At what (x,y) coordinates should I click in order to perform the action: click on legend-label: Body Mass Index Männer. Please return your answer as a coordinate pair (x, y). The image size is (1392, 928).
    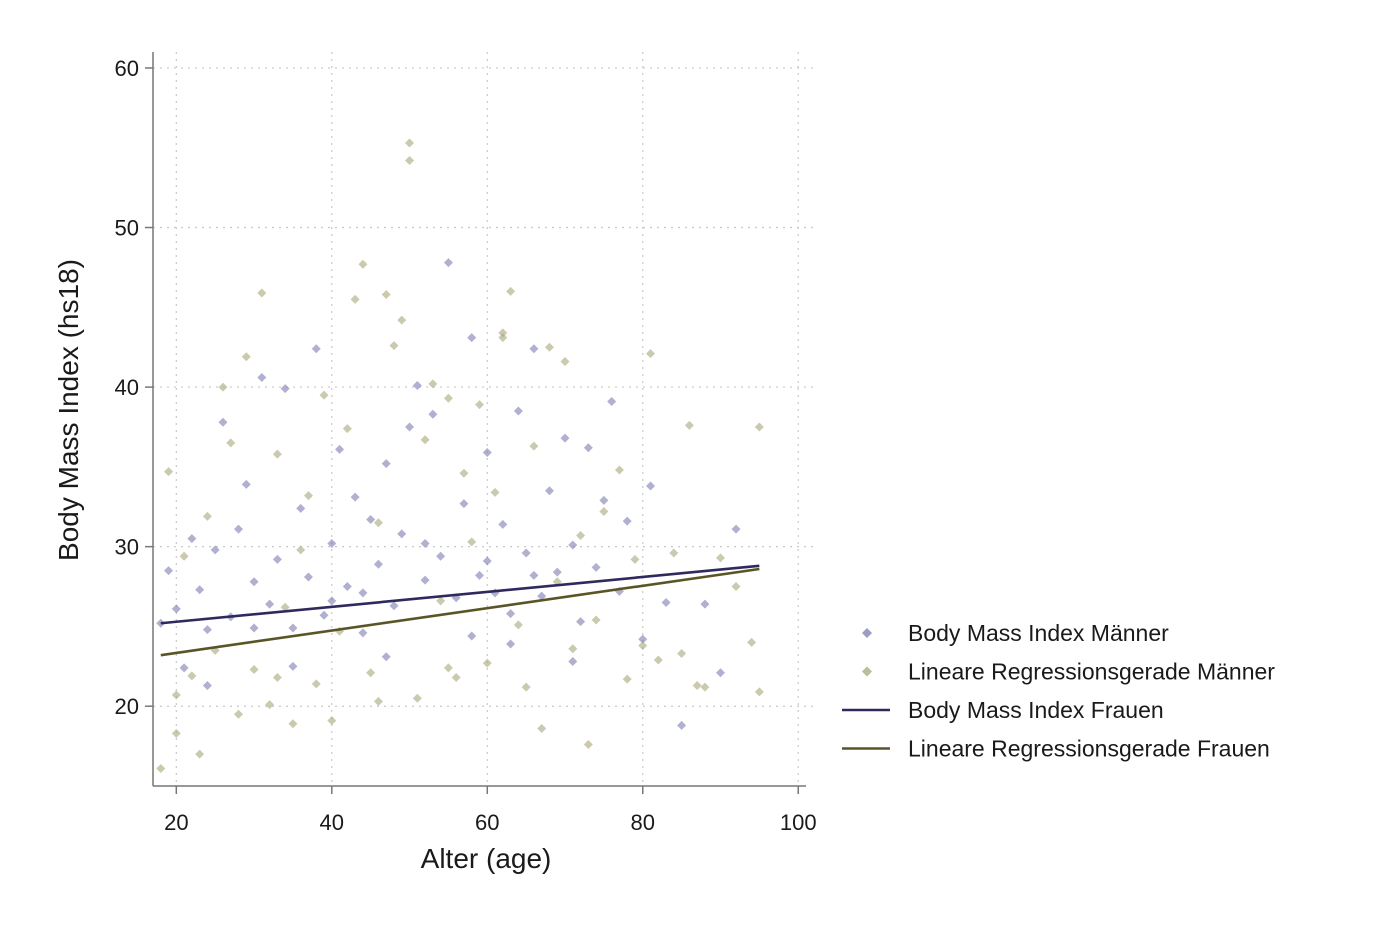
    Looking at the image, I should click on (1038, 633).